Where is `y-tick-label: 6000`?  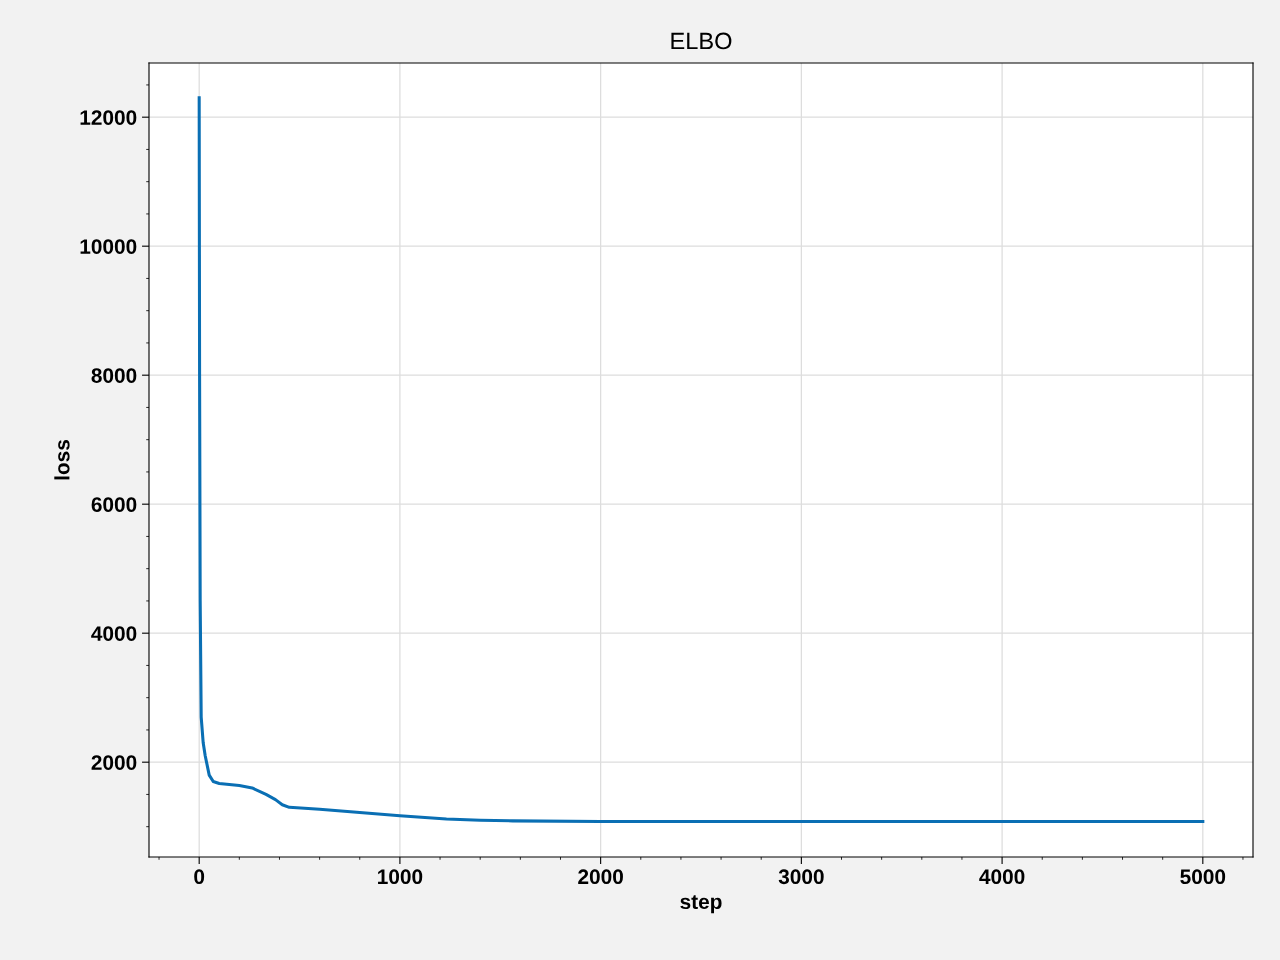
y-tick-label: 6000 is located at coordinates (114, 504).